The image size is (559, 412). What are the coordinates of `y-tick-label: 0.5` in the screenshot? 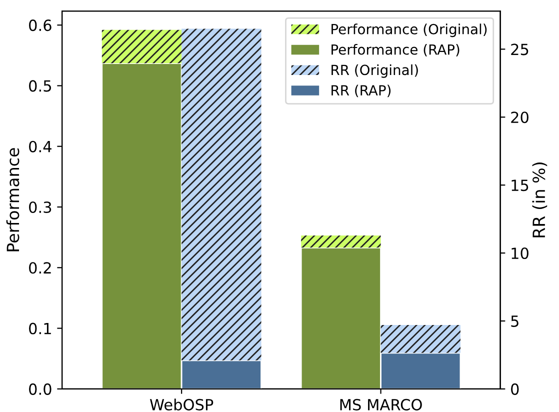 It's located at (40, 86).